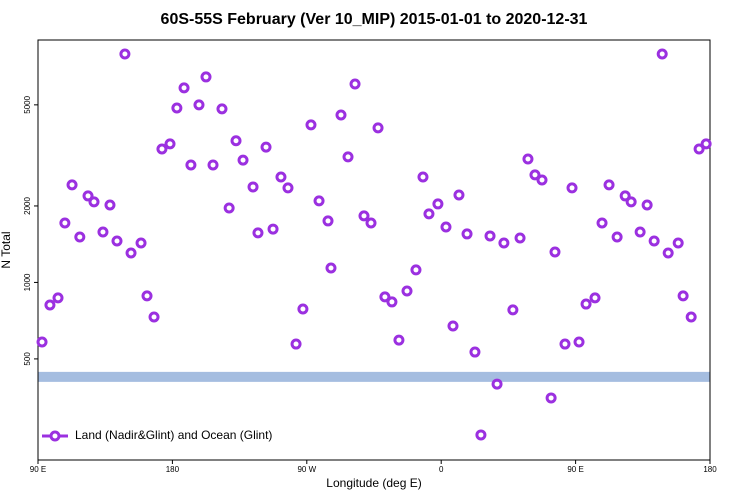 The height and width of the screenshot is (500, 750). Describe the element at coordinates (6, 249) in the screenshot. I see `y-axis-label: N Total` at that location.